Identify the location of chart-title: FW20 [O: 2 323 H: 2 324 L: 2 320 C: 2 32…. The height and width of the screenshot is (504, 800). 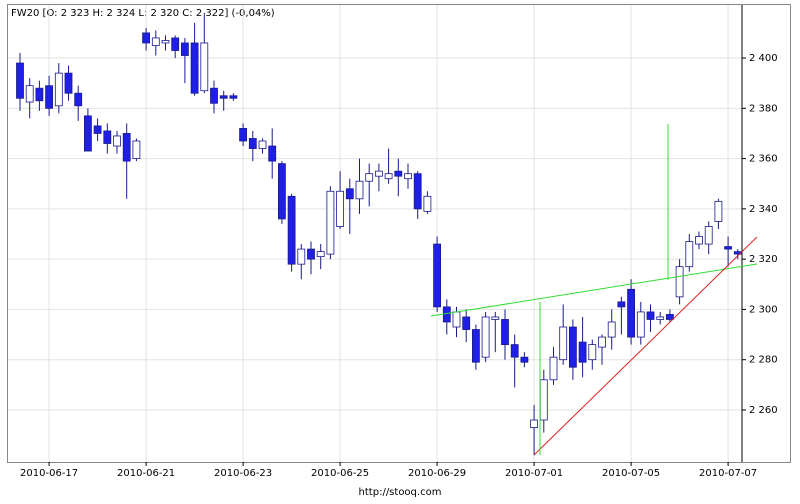
(143, 13).